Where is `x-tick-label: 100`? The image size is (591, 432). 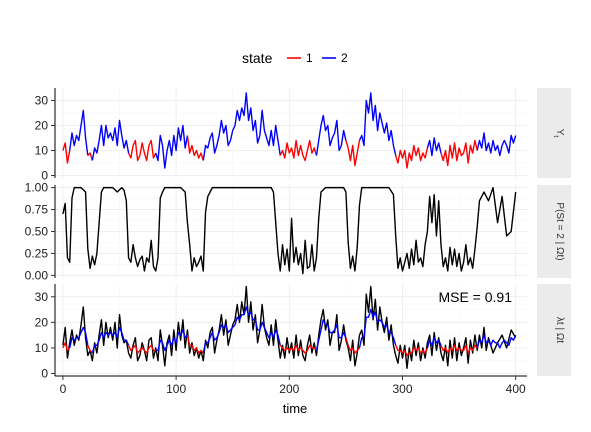
x-tick-label: 100 is located at coordinates (176, 389).